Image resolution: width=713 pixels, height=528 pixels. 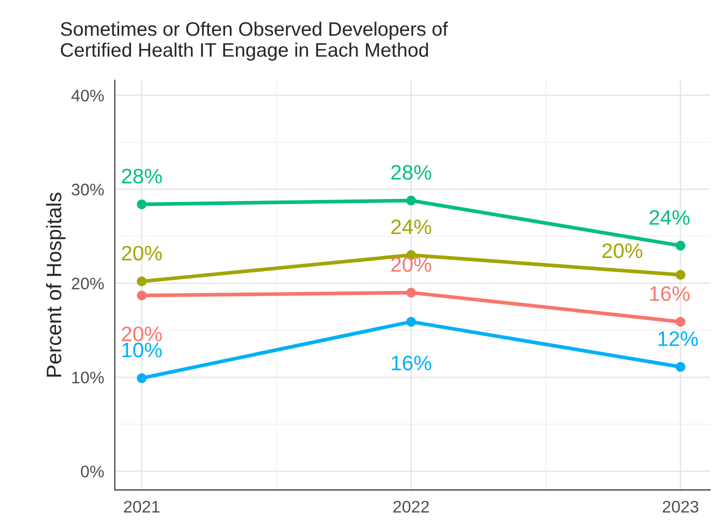 What do you see at coordinates (142, 506) in the screenshot?
I see `x-tick-label: 2021` at bounding box center [142, 506].